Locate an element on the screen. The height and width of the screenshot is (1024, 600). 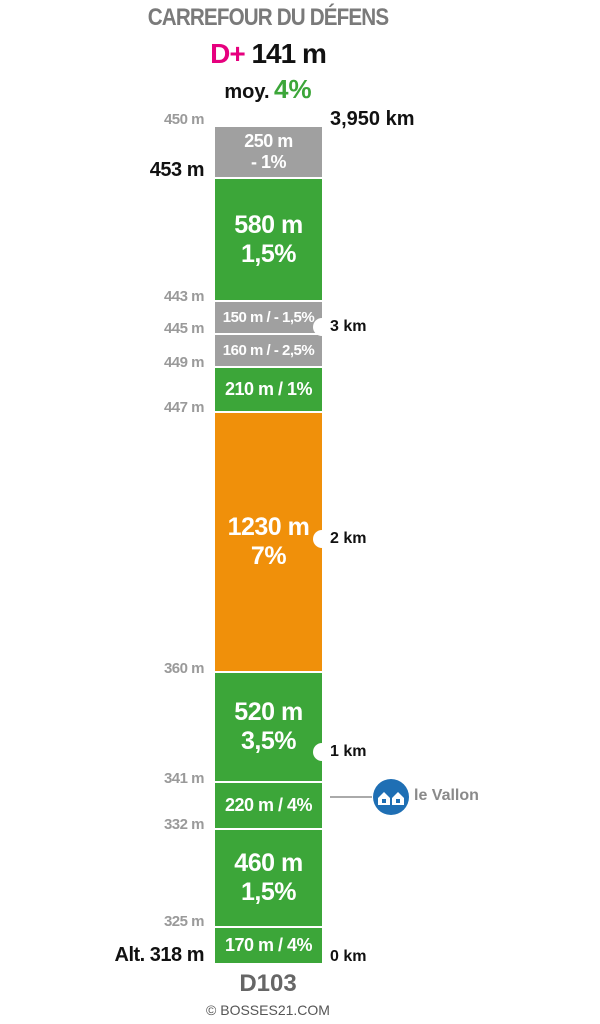
landmark-label: le Vallon is located at coordinates (446, 795).